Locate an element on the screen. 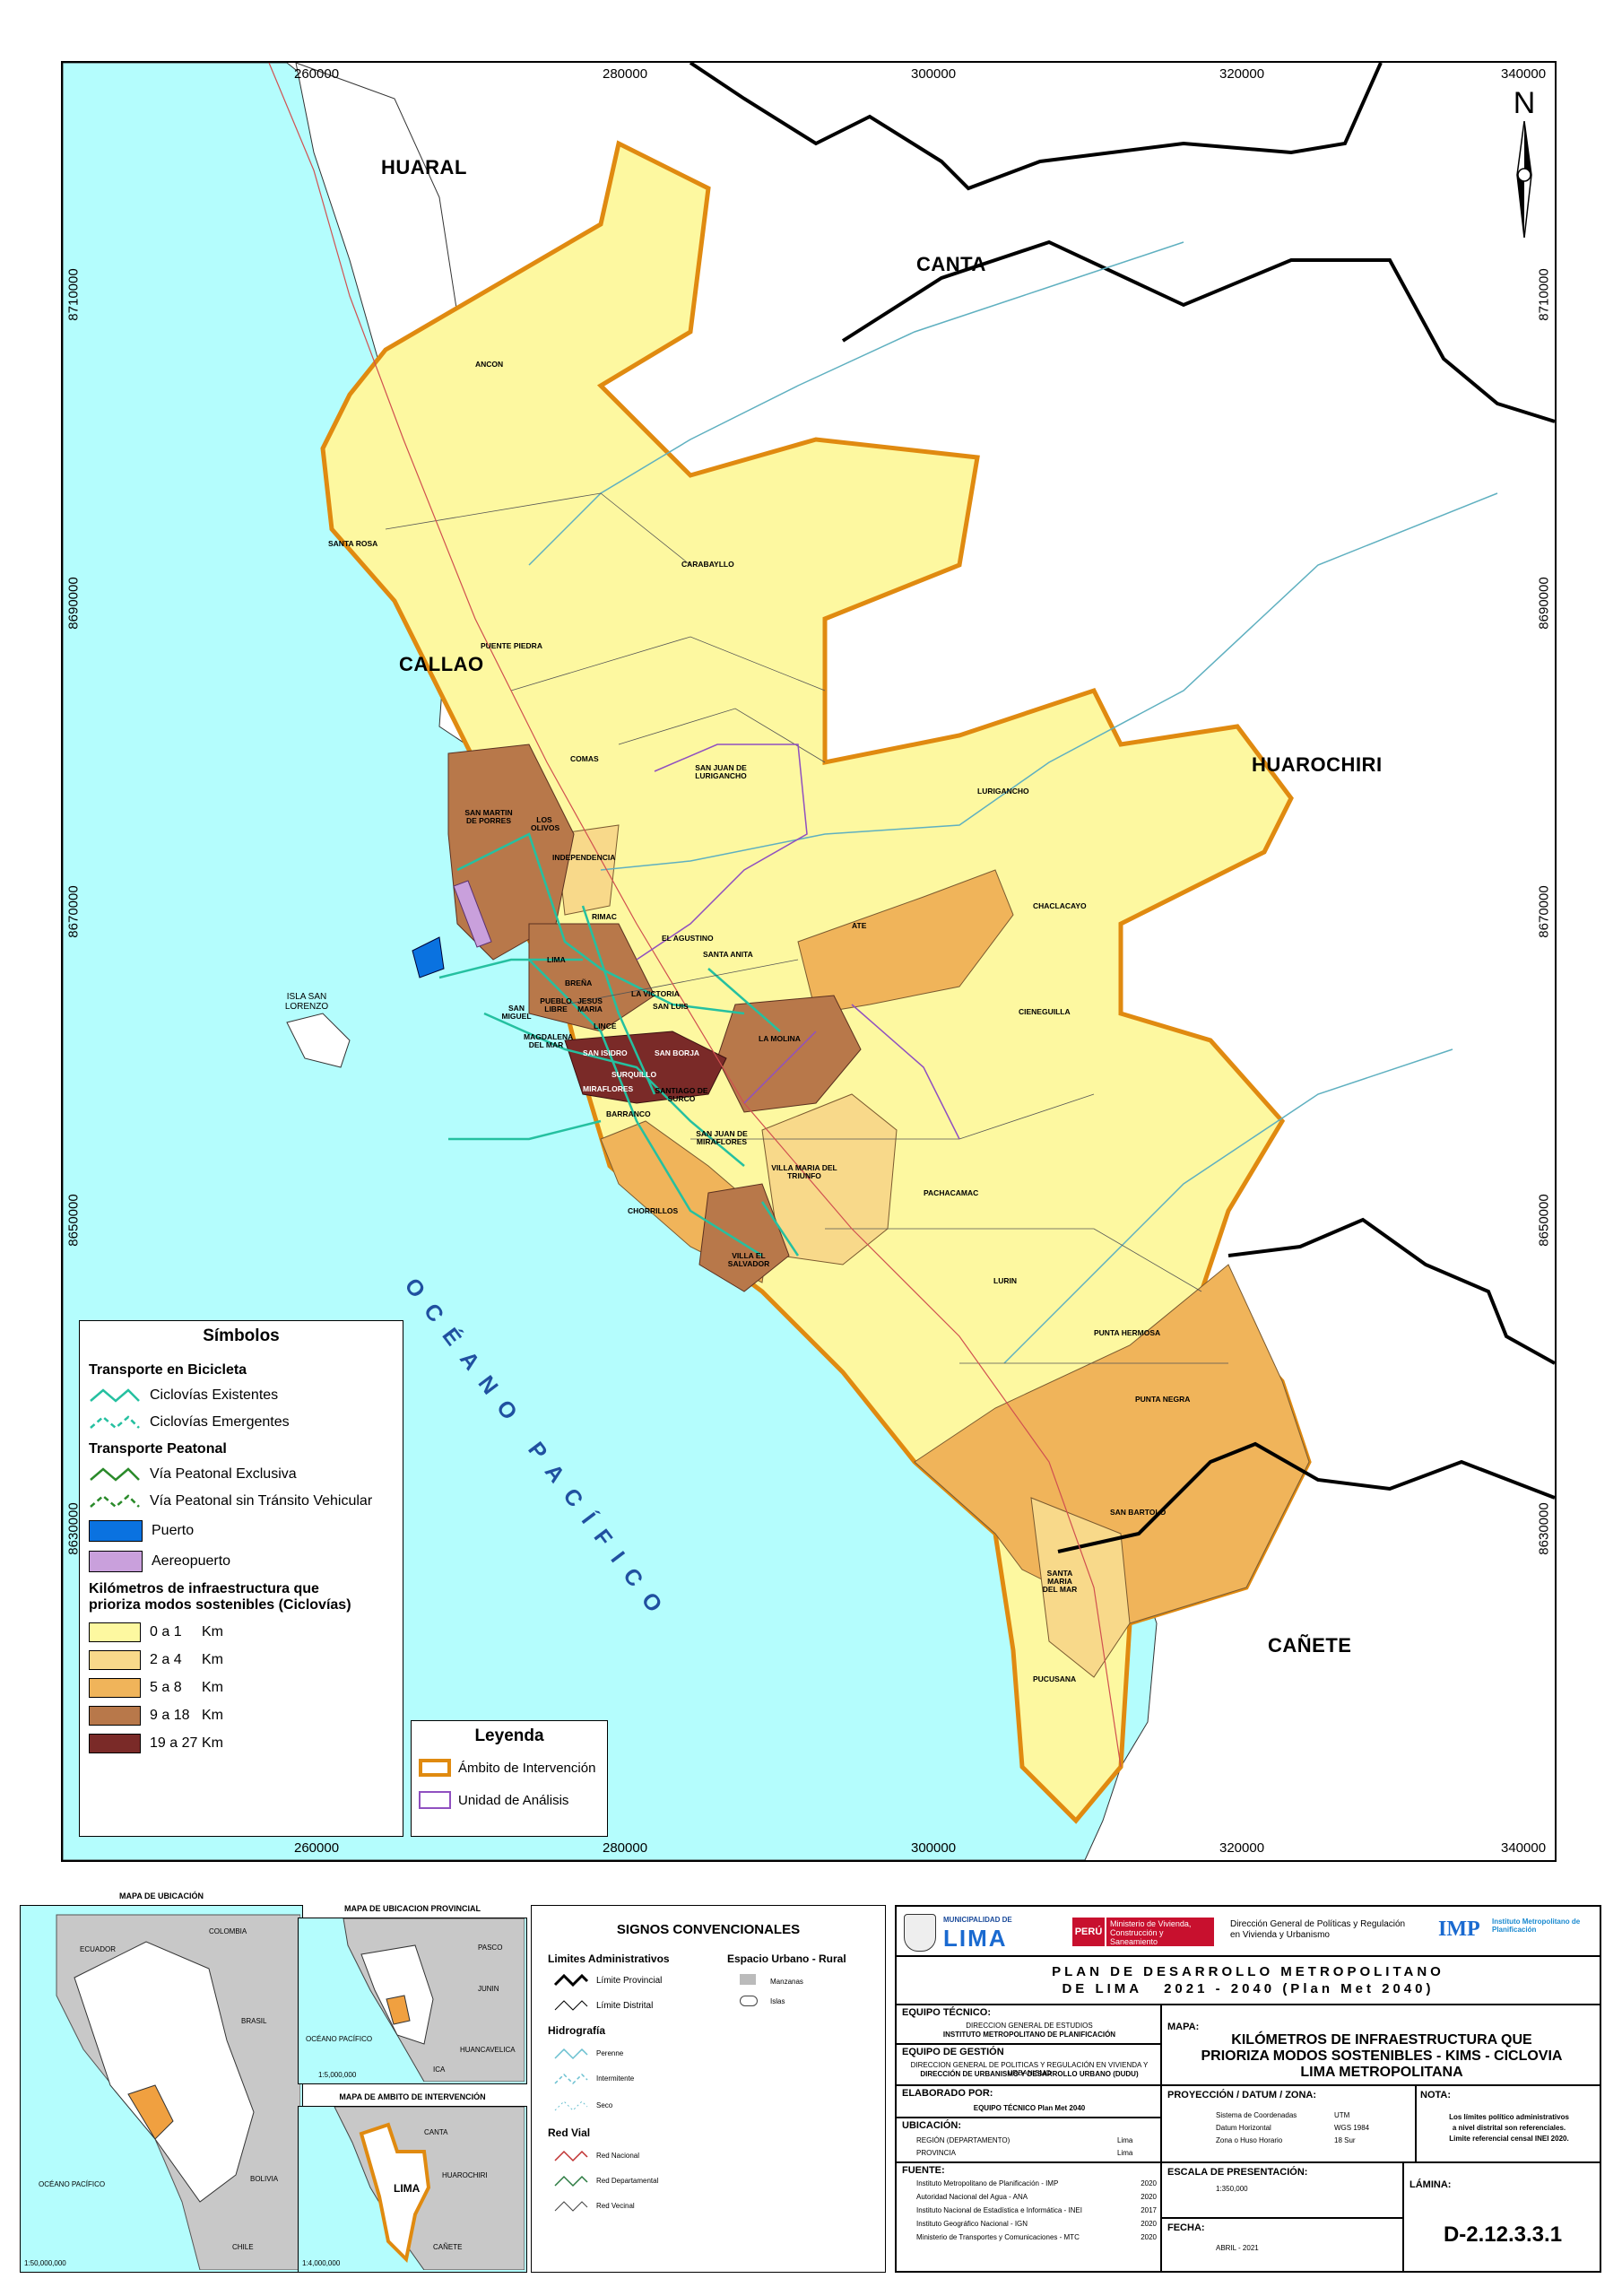 This screenshot has width=1622, height=2296. nota-label: NOTA: is located at coordinates (1436, 2095).